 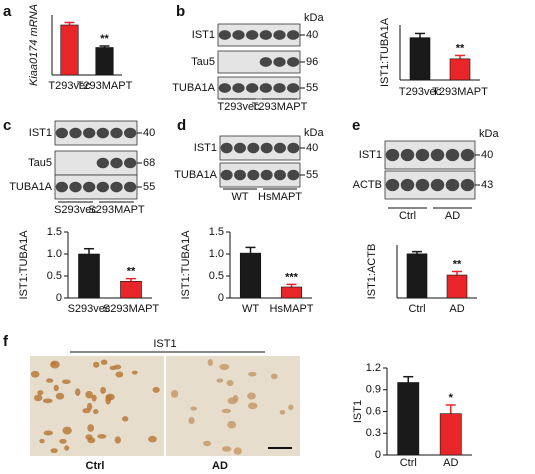 What do you see at coordinates (131, 309) in the screenshot?
I see `x-tick-label: S293MAPT` at bounding box center [131, 309].